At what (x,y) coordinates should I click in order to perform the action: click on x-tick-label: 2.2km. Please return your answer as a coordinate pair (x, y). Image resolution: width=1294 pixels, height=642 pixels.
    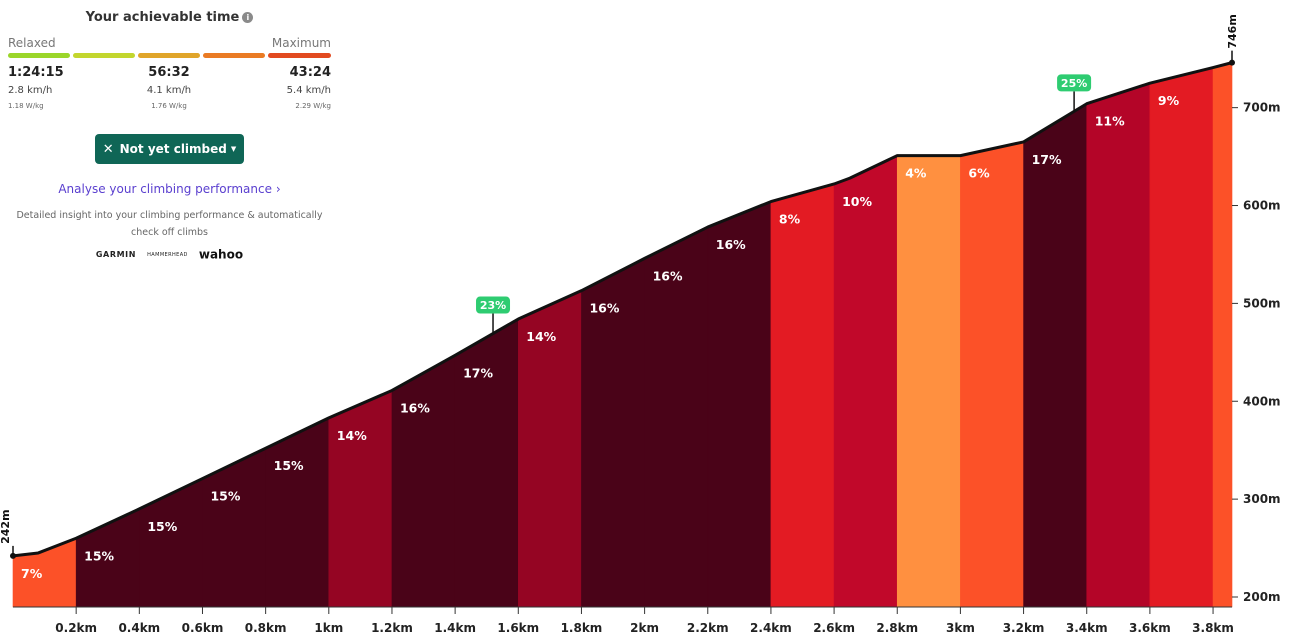
    Looking at the image, I should click on (708, 628).